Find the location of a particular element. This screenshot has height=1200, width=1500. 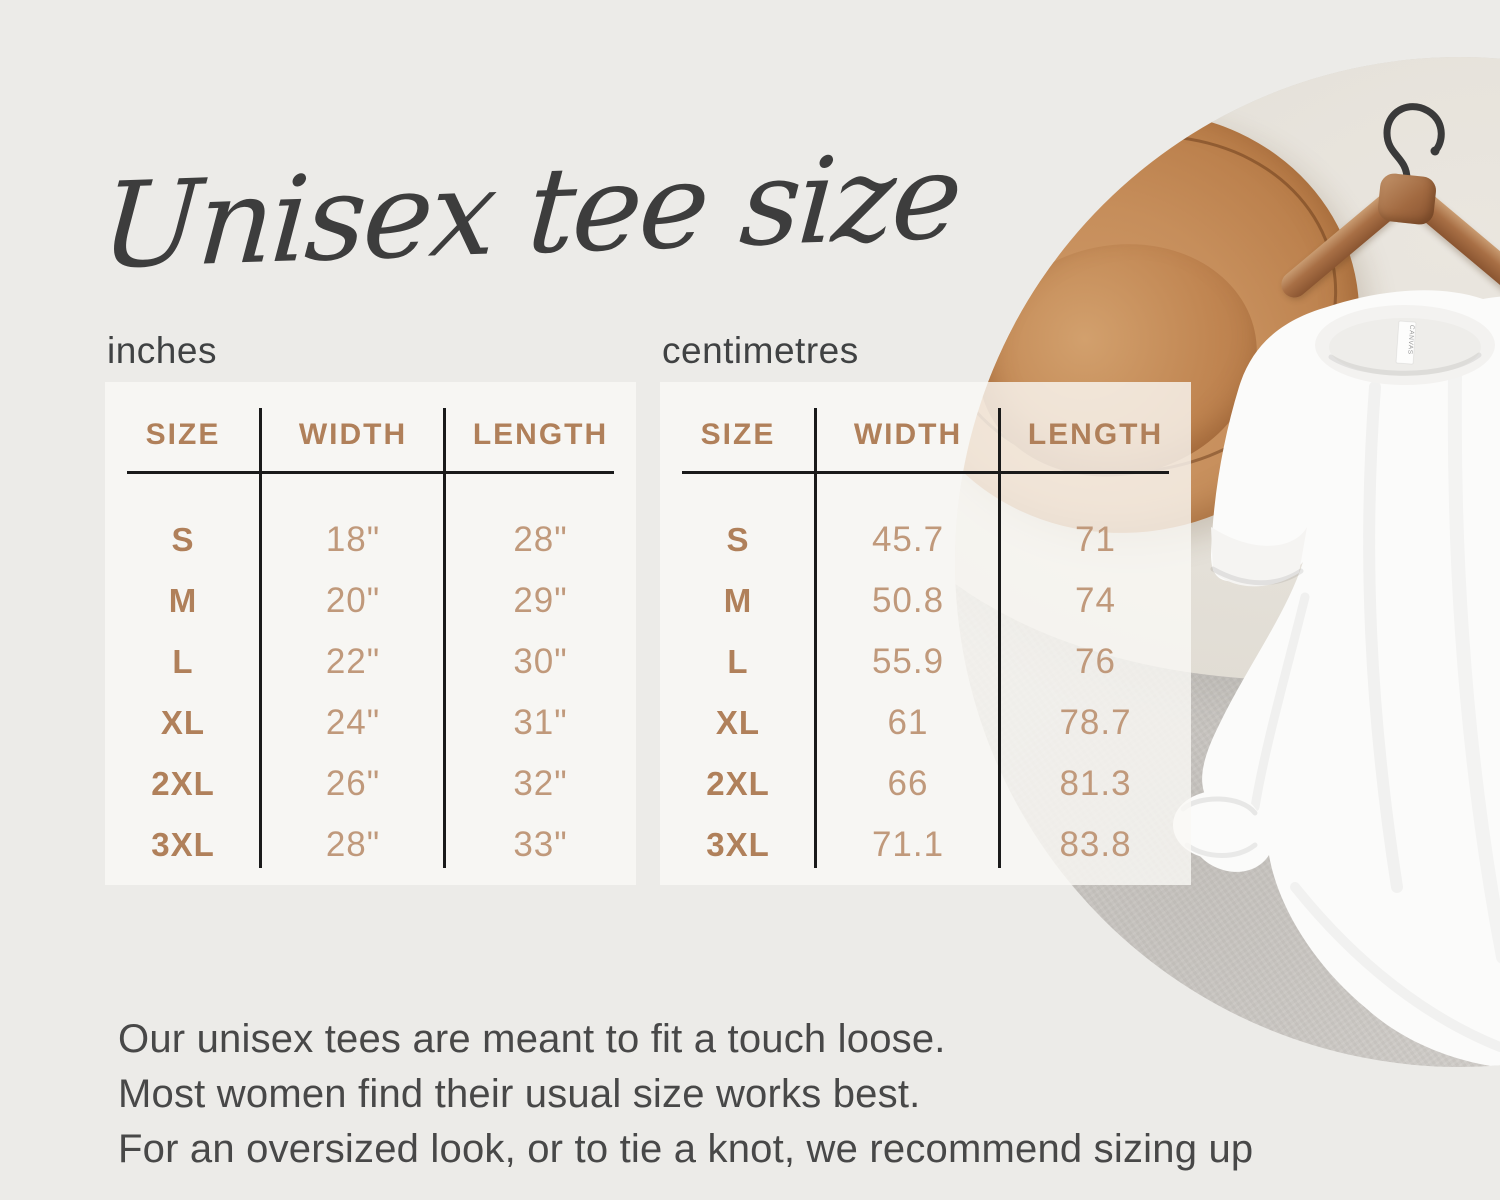

width-cell: 22" is located at coordinates (353, 661).